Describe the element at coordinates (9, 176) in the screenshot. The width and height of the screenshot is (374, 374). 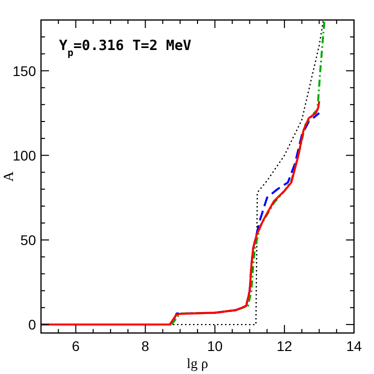
I see `y-axis-title: A` at that location.